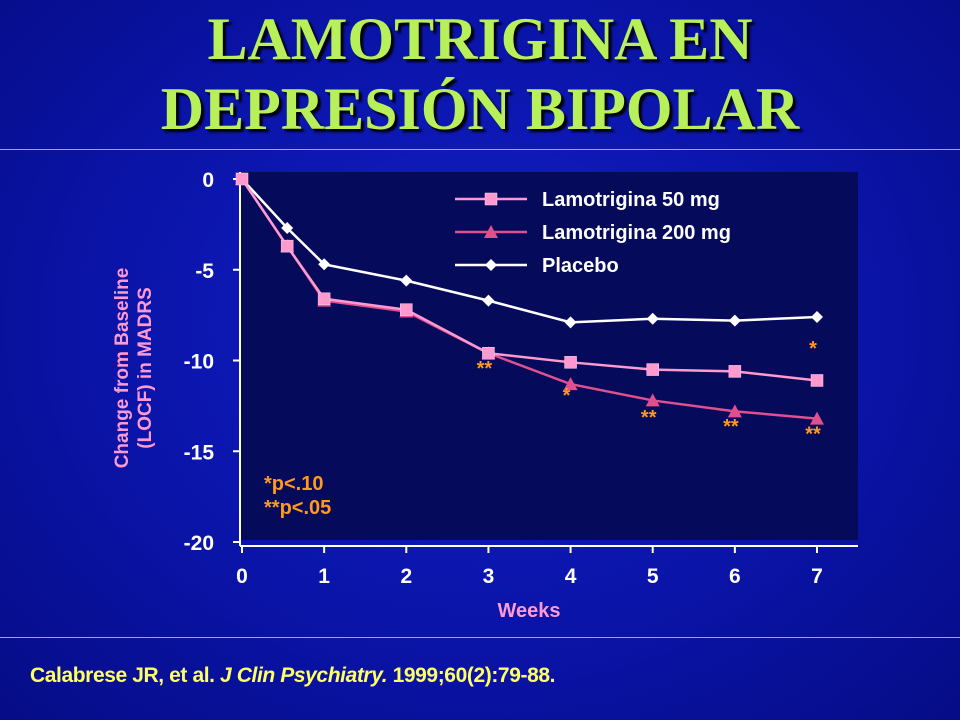 The height and width of the screenshot is (720, 960). I want to click on bottom-divider, so click(480, 637).